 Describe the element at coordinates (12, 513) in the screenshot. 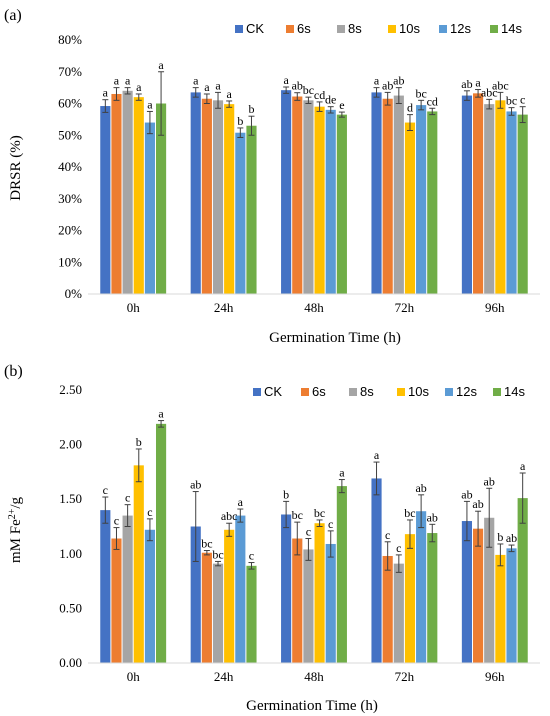

I see `panel-b-ylabel-sup: 2+` at that location.